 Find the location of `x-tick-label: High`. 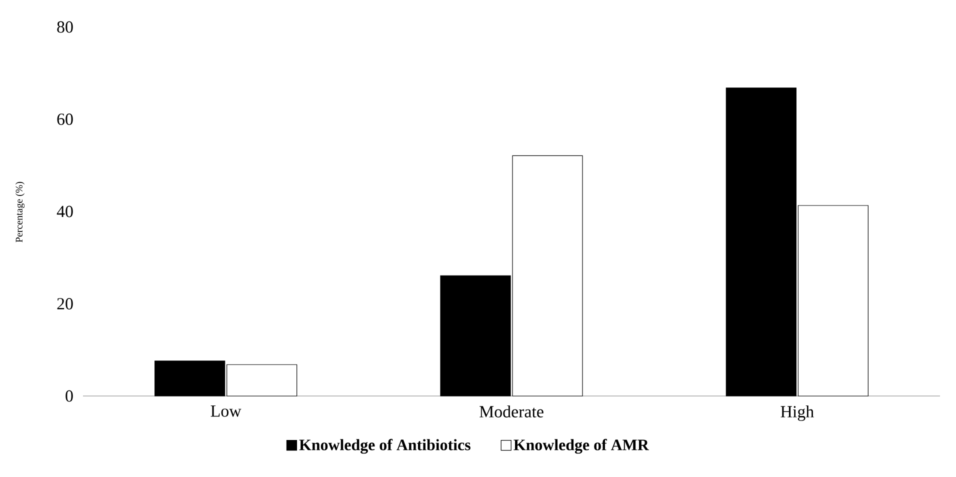

x-tick-label: High is located at coordinates (797, 413).